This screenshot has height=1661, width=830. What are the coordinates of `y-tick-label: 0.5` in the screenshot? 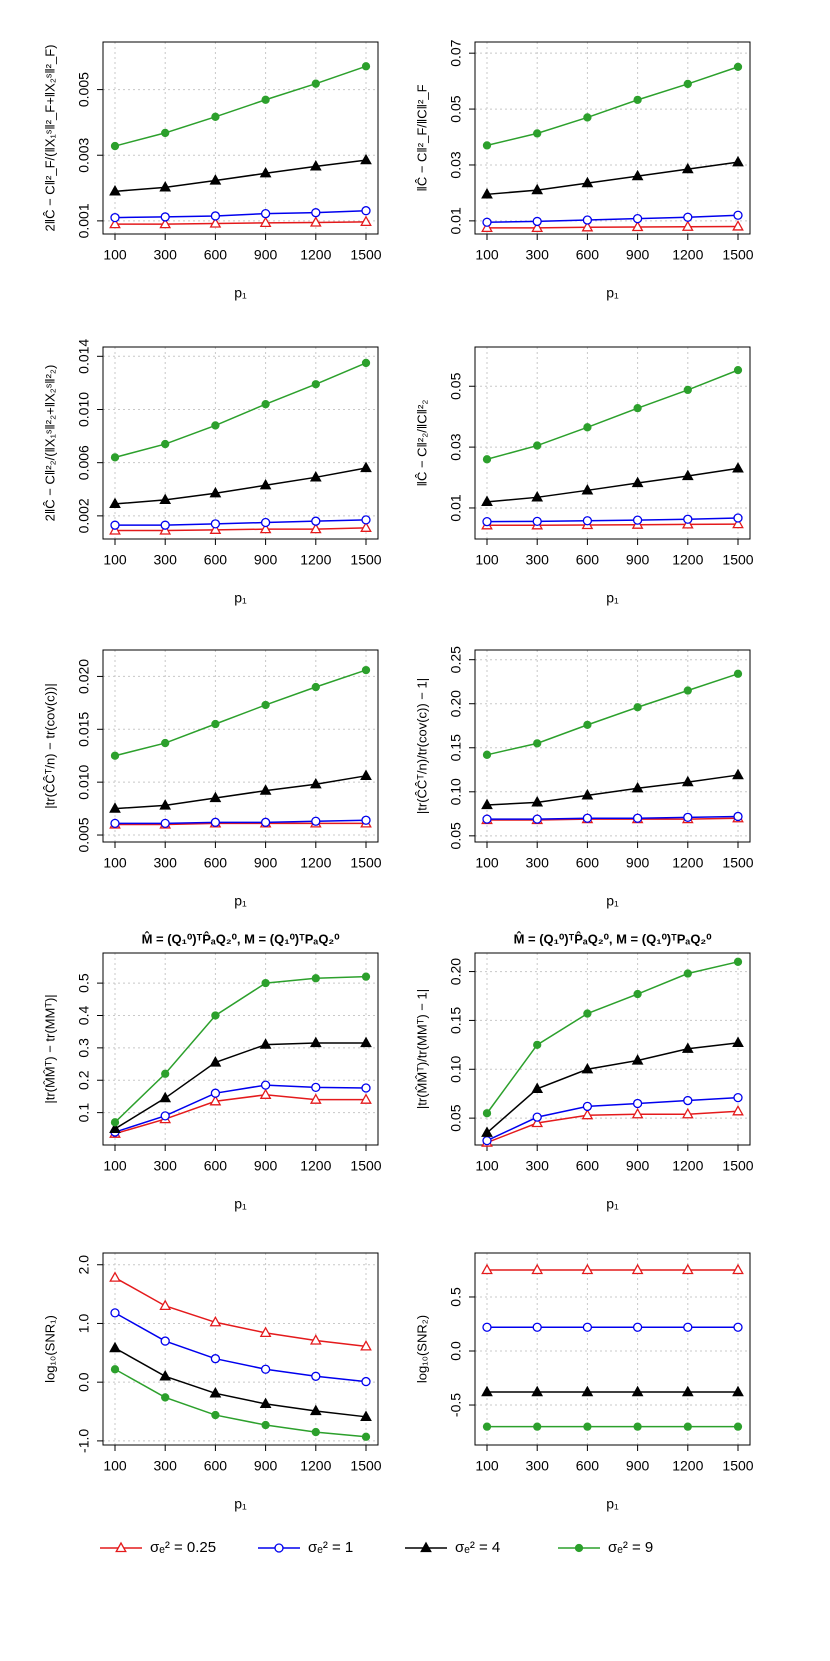 It's located at (84, 983).